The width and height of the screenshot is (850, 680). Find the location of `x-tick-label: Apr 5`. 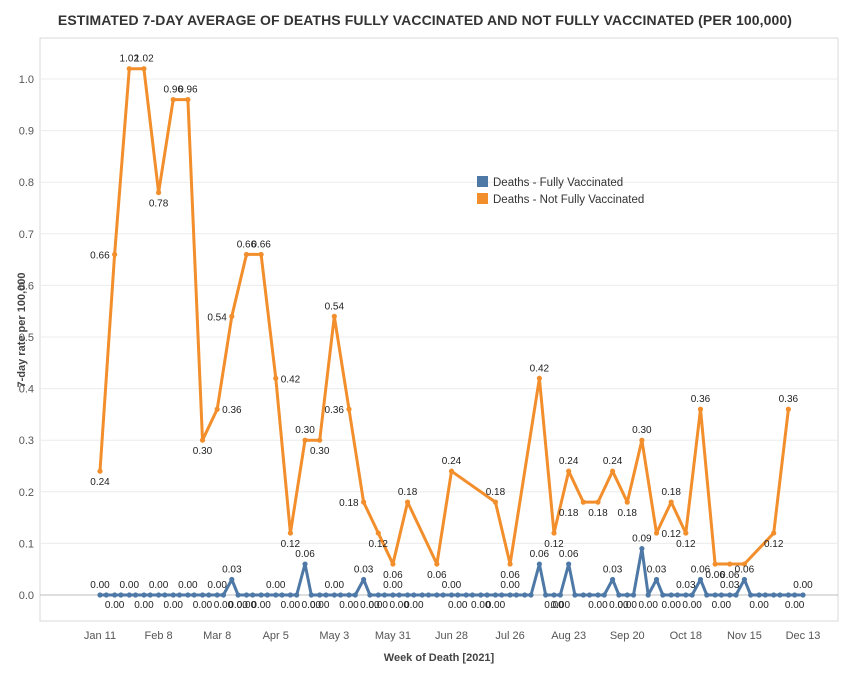

x-tick-label: Apr 5 is located at coordinates (276, 636).